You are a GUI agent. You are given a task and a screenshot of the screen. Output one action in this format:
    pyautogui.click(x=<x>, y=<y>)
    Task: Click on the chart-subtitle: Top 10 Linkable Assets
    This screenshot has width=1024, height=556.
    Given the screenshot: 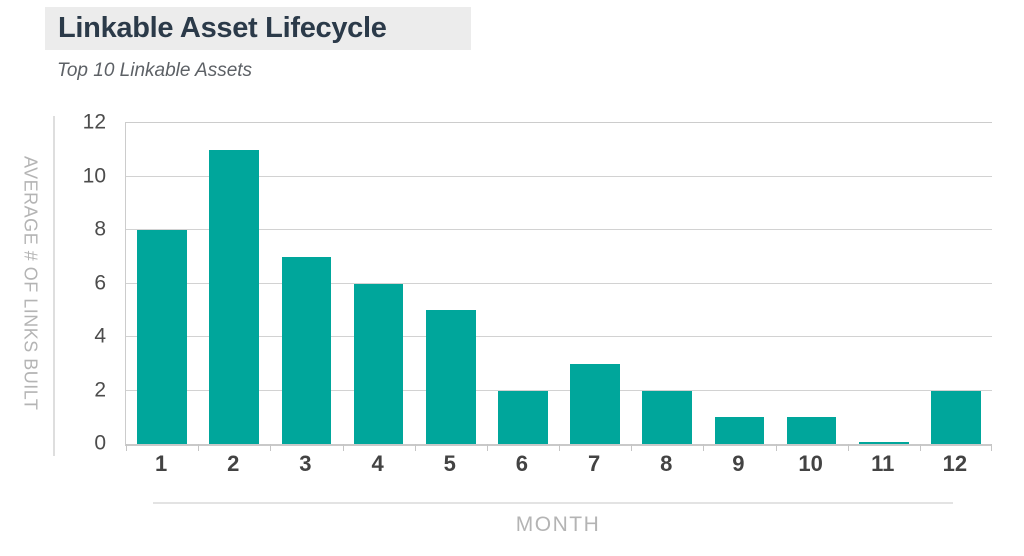 What is the action you would take?
    pyautogui.click(x=155, y=70)
    